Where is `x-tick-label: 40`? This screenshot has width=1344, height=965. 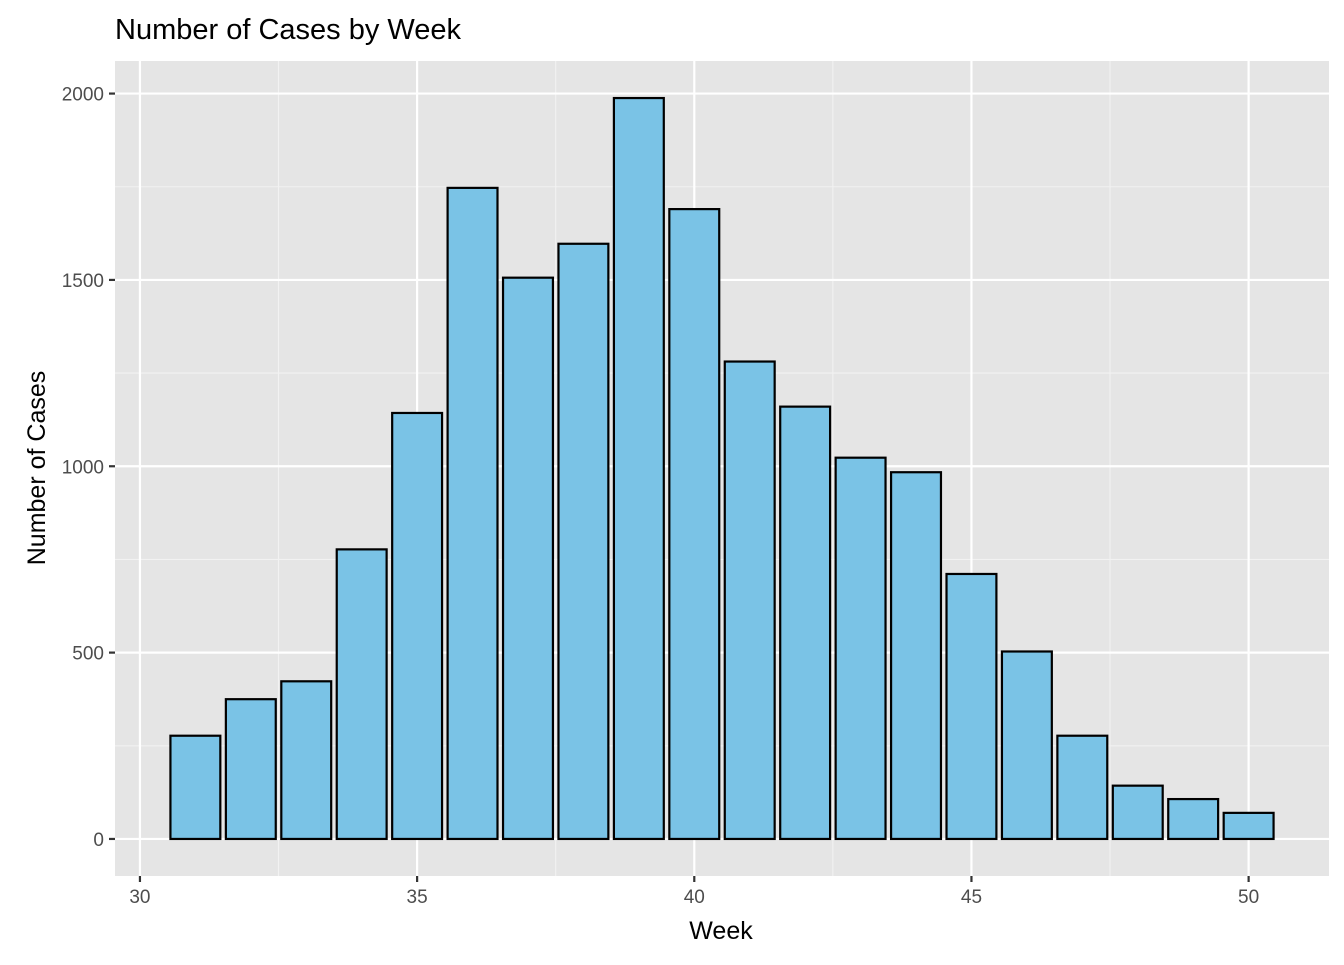
x-tick-label: 40 is located at coordinates (694, 897).